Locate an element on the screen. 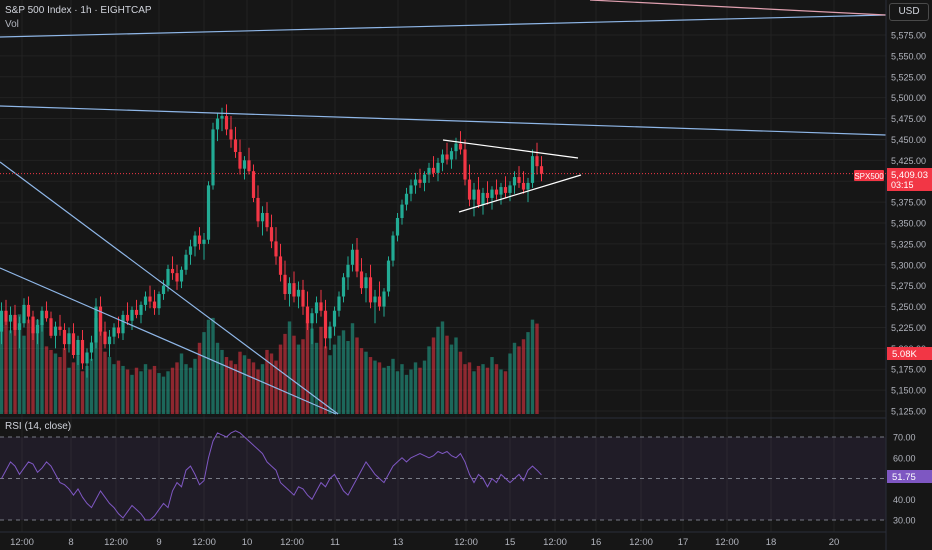  price-tick-label: 5,150.00 is located at coordinates (908, 391).